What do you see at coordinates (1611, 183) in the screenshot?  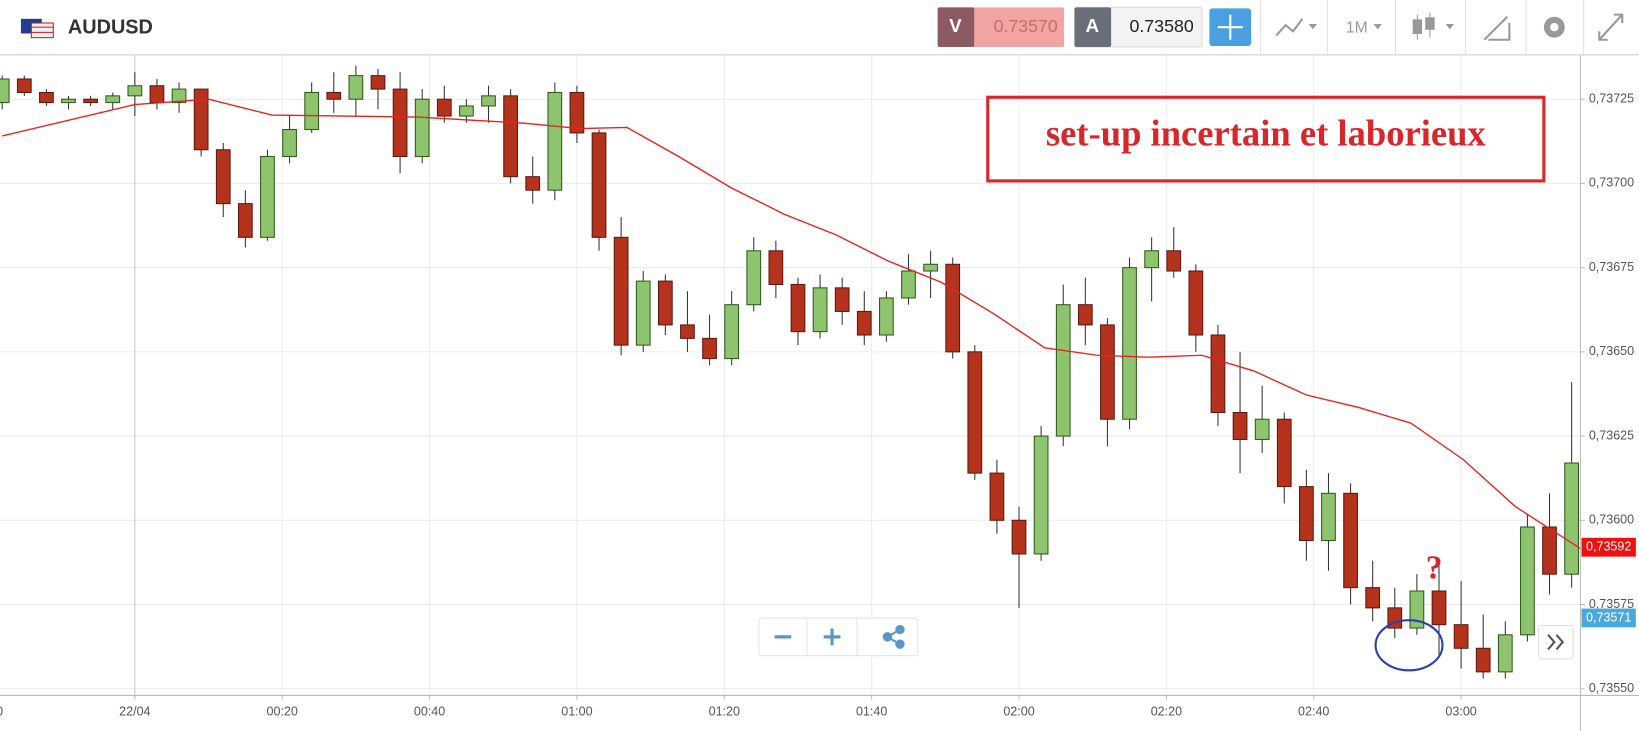 I see `y-tick-label: 0,73700` at bounding box center [1611, 183].